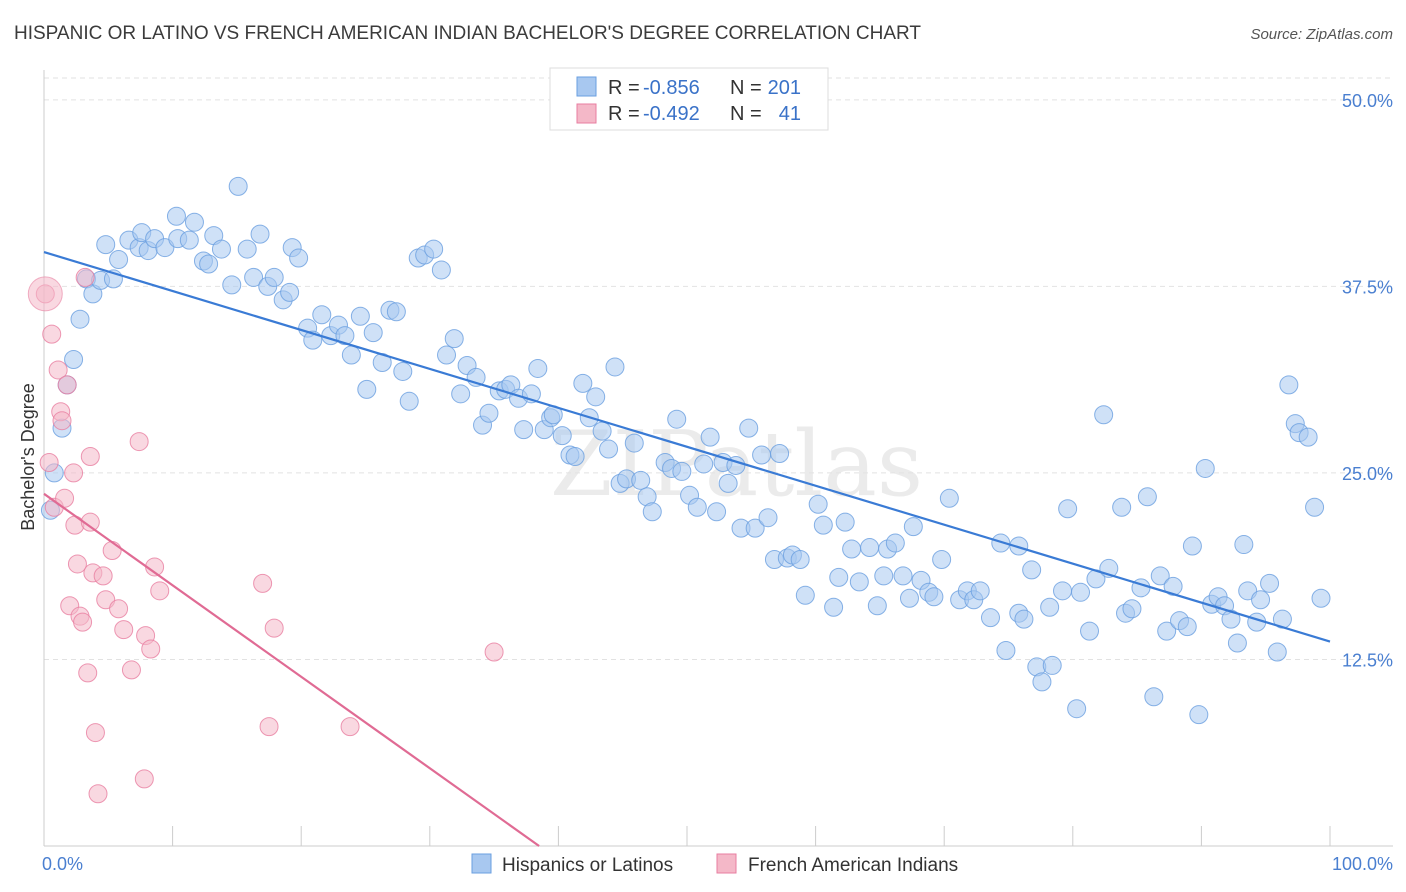 The width and height of the screenshot is (1406, 892). Describe the element at coordinates (689, 99) in the screenshot. I see `stats-legend: R = -0.856 N = 201 R = -0.492 N = 41` at that location.